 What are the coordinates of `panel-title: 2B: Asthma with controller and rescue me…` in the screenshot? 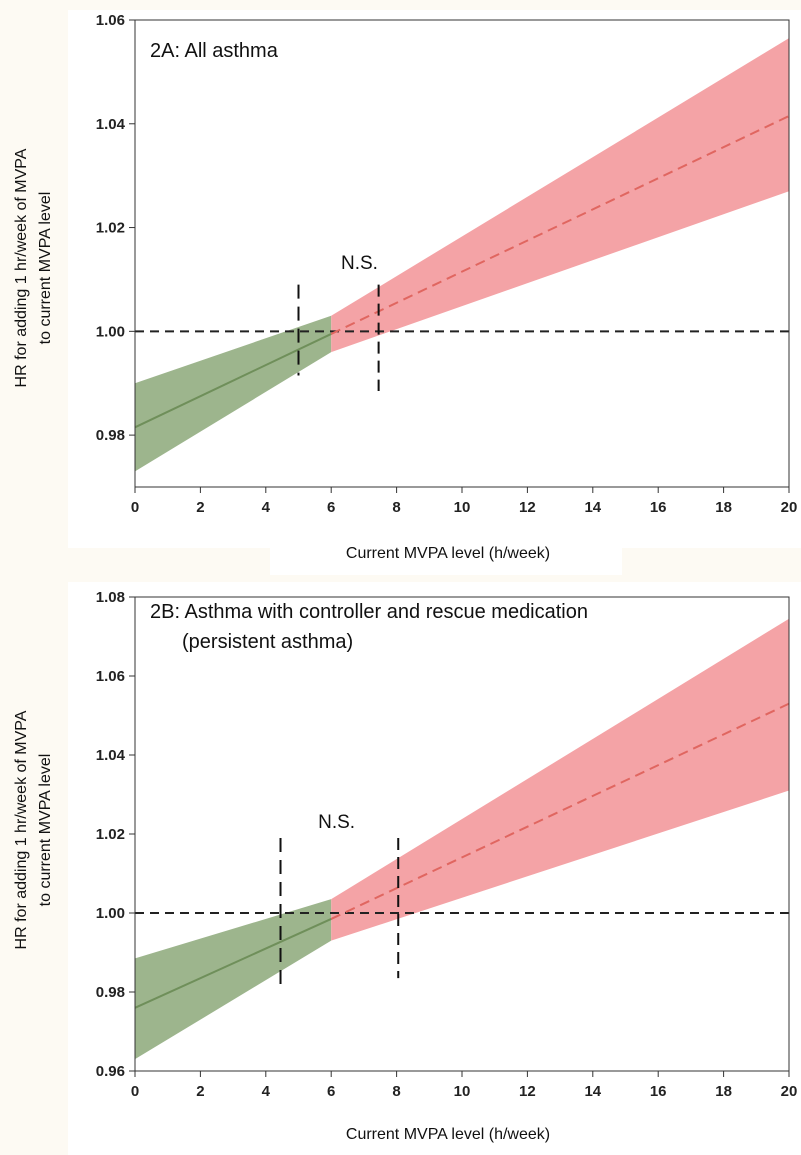 It's located at (369, 612).